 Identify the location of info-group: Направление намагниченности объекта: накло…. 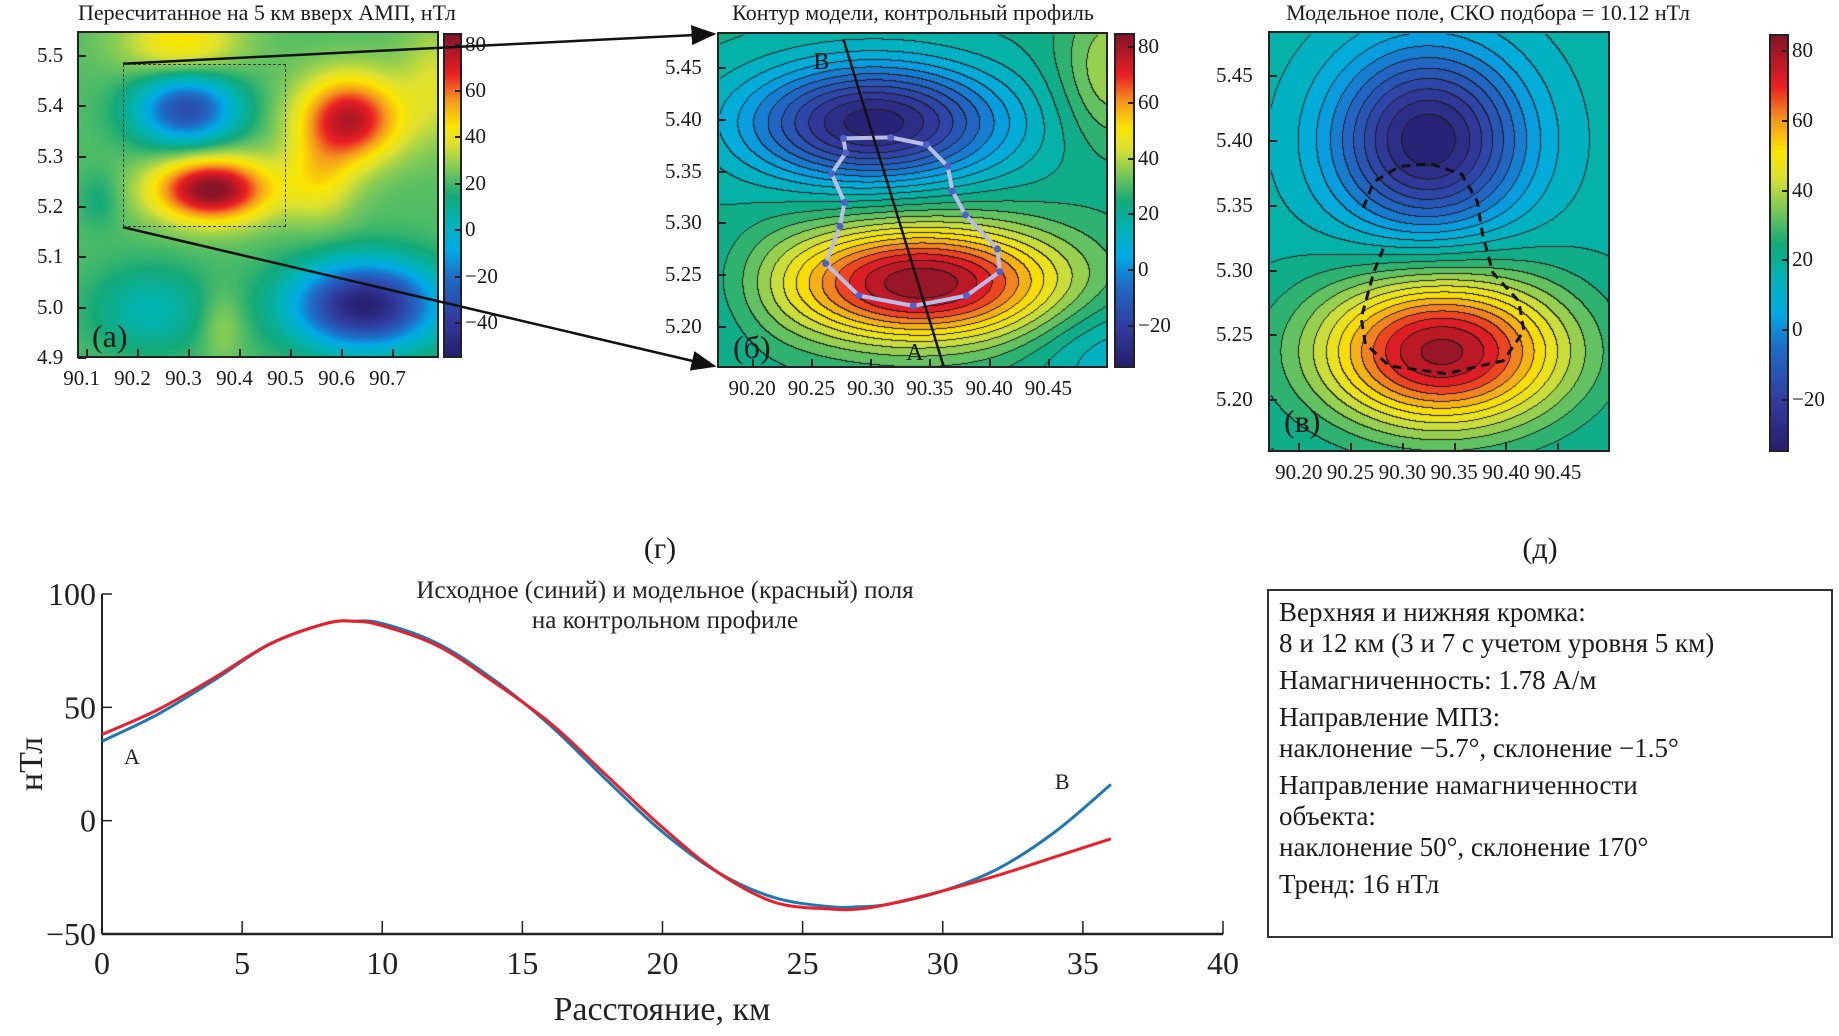
(1550, 816).